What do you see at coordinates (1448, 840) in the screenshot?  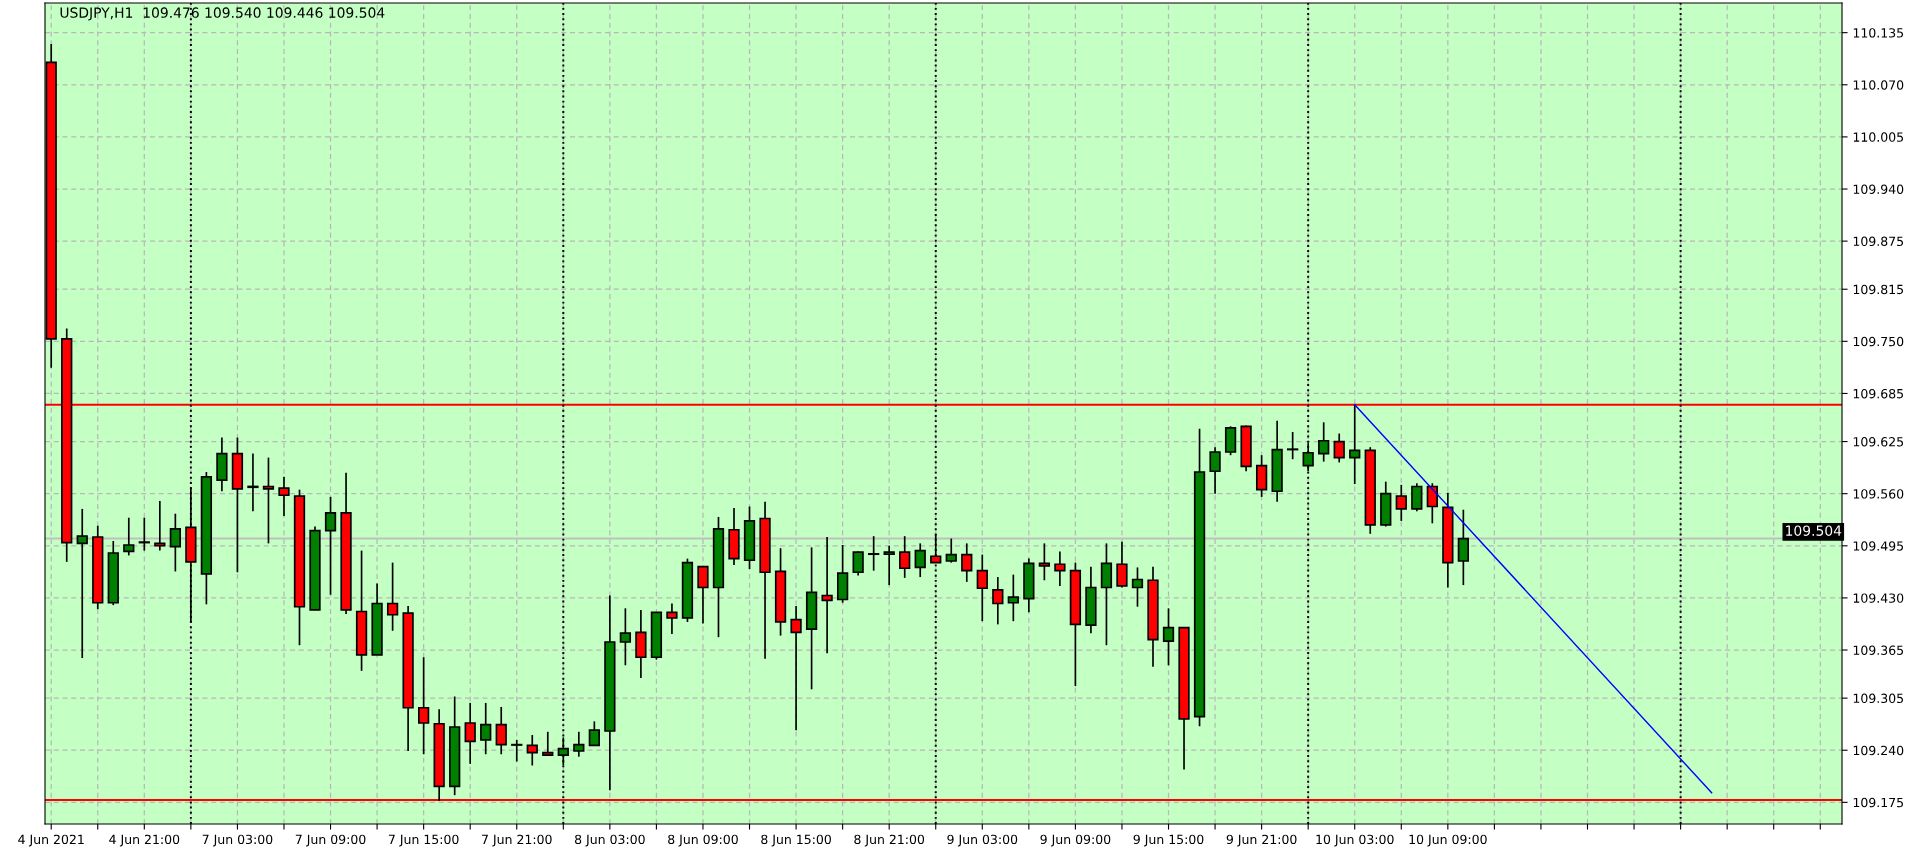 I see `x-tick-label: 10 Jun 09:00` at bounding box center [1448, 840].